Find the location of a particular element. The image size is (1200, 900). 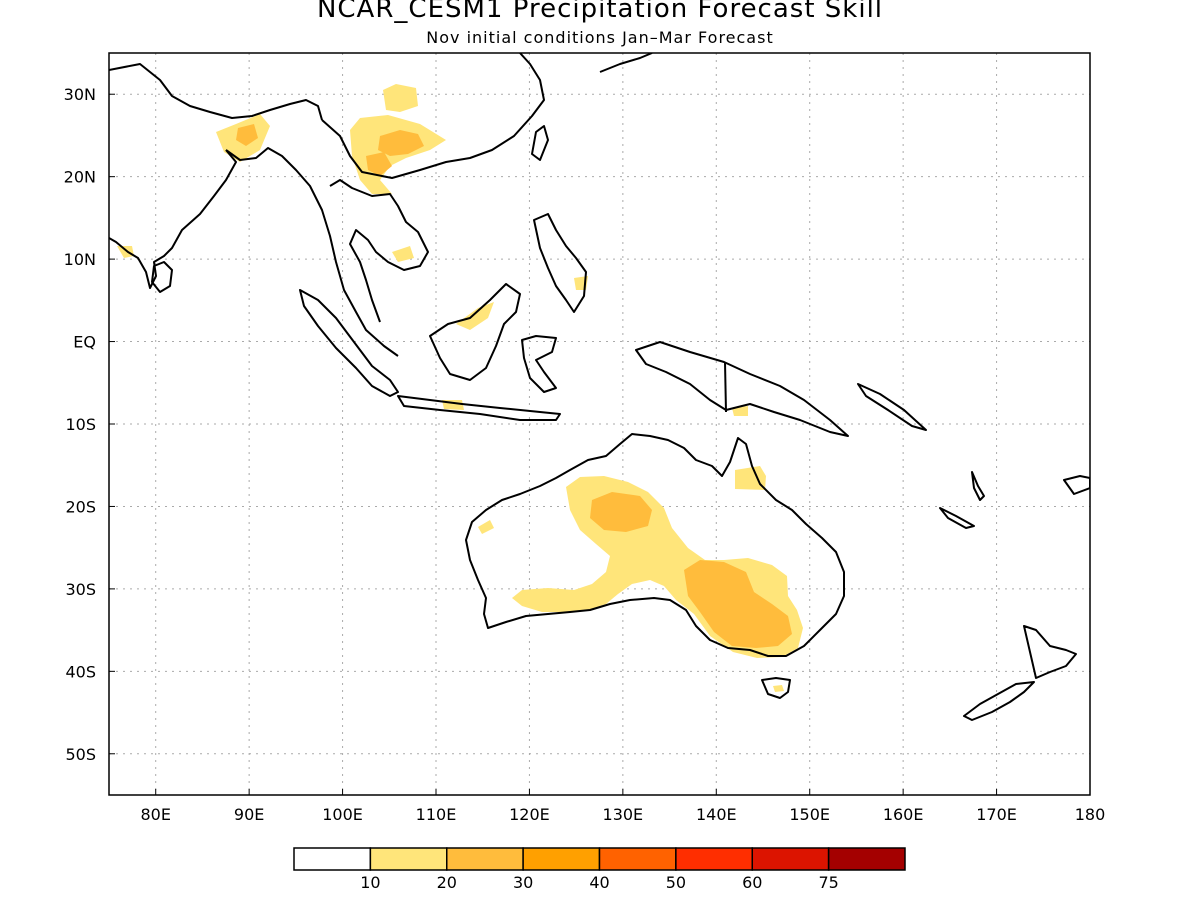

lon-label: 90E is located at coordinates (249, 814).